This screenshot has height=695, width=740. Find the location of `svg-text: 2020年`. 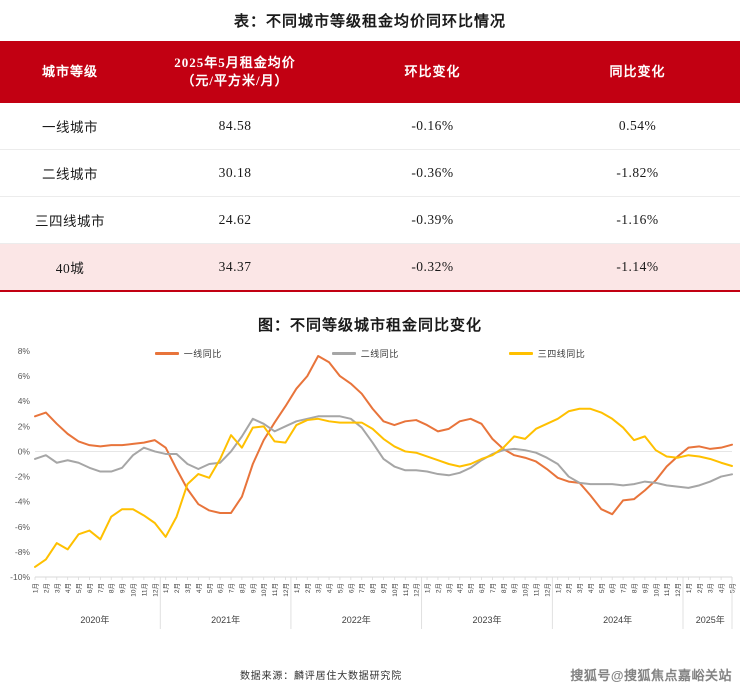

svg-text: 2020年 is located at coordinates (94, 619).